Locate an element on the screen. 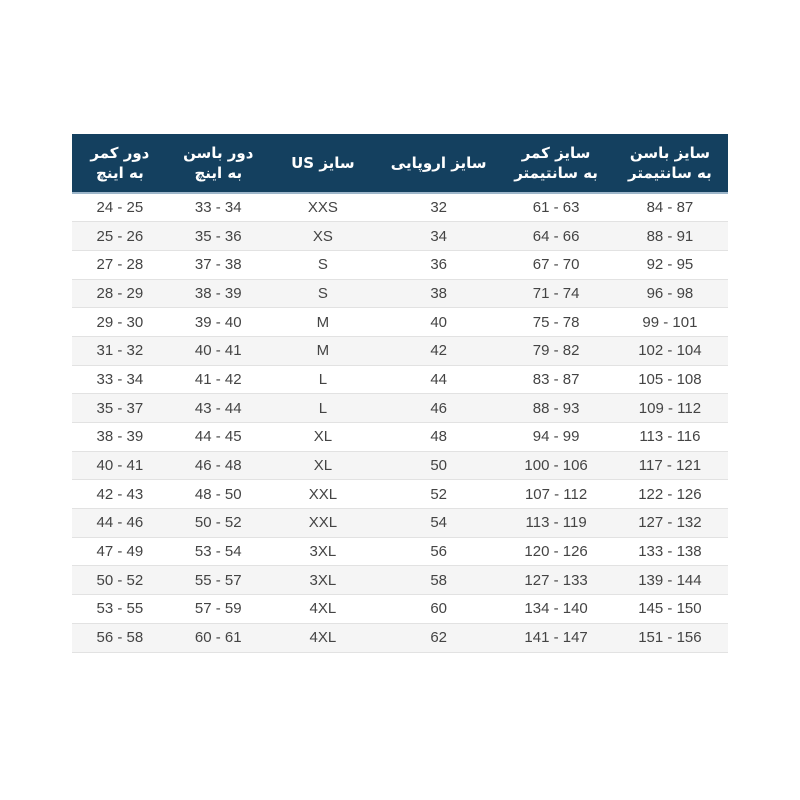 The width and height of the screenshot is (800, 800). table-cell: 96 - 98 is located at coordinates (669, 294).